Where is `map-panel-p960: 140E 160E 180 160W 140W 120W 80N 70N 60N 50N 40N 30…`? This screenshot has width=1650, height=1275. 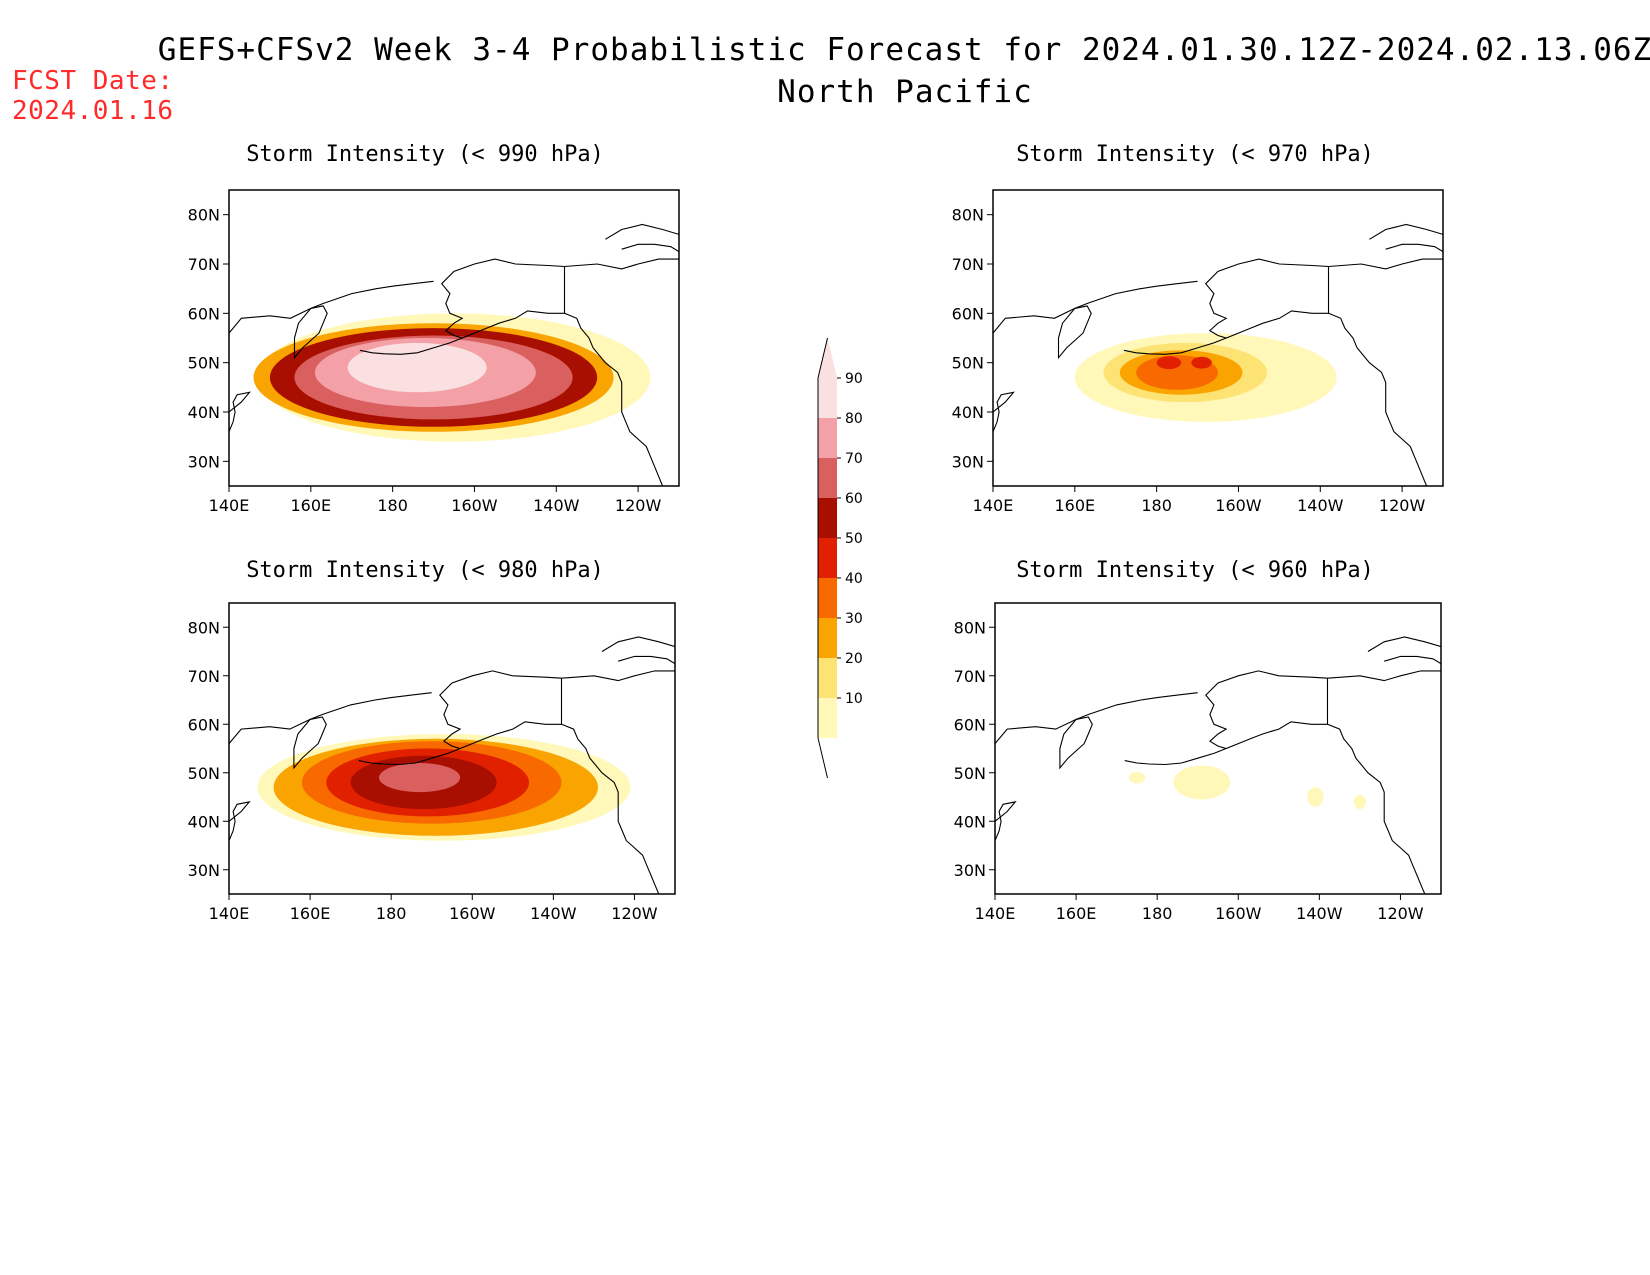 map-panel-p960: 140E 160E 180 160W 140W 120W 80N 70N 60N 50N 40N 30… is located at coordinates (1198, 762).